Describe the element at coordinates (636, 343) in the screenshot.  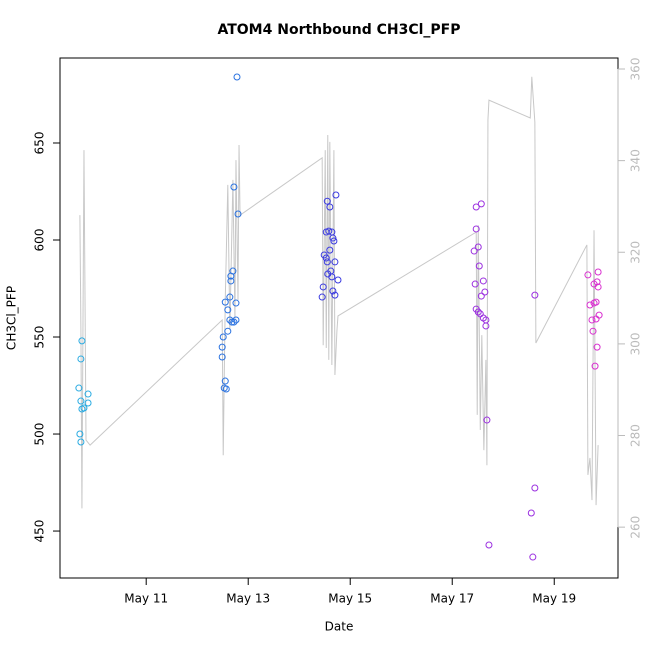
I see `y2-tick-label: 300` at that location.